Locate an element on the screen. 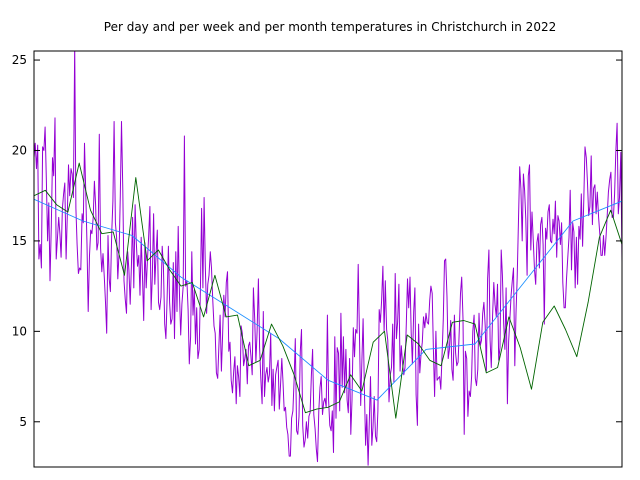 The image size is (640, 480). y-tick-label: 15 is located at coordinates (19, 241).